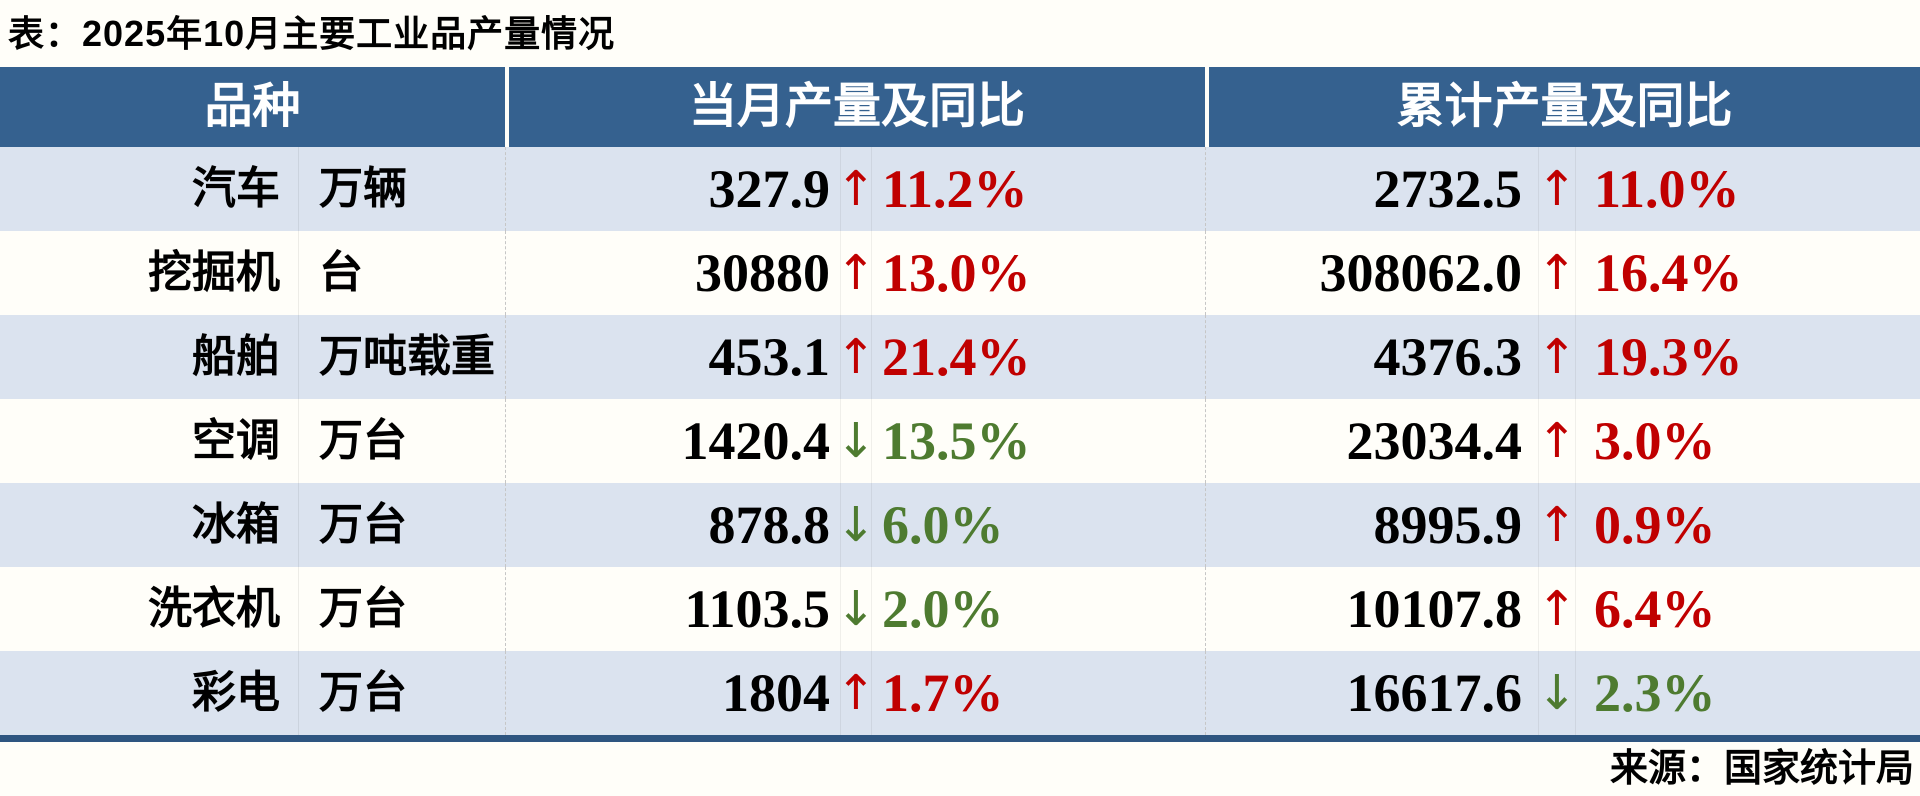 The height and width of the screenshot is (796, 1920). I want to click on product-name: 空调, so click(236, 440).